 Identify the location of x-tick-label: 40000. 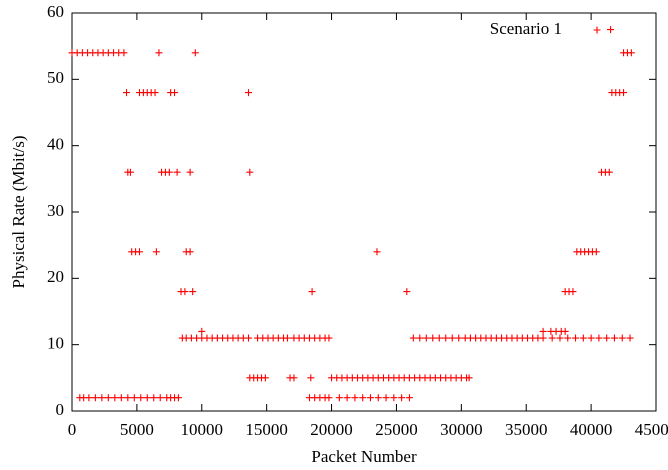
(591, 429).